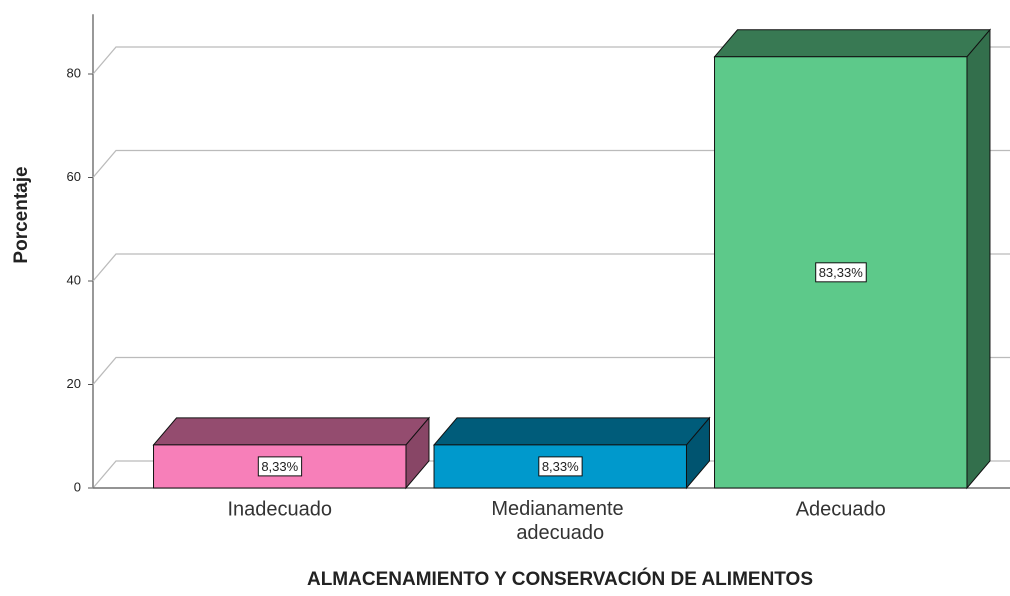 The height and width of the screenshot is (596, 1010). I want to click on value-label: 83,33%, so click(841, 272).